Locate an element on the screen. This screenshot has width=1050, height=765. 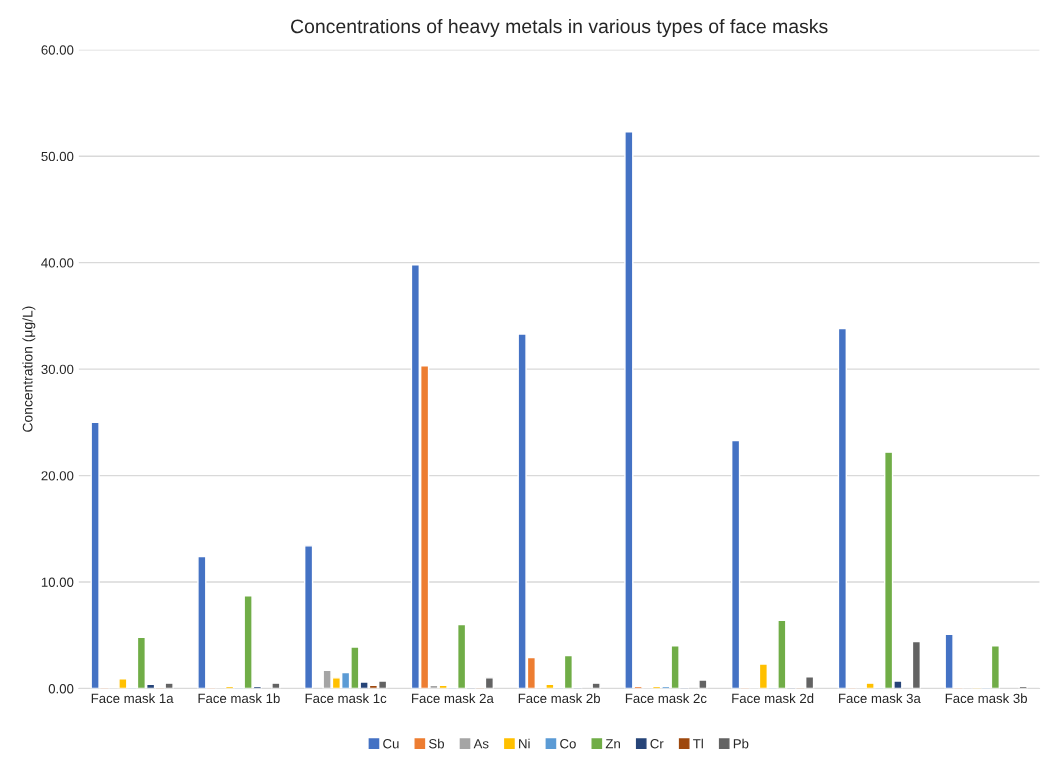
legend-label: As is located at coordinates (481, 744).